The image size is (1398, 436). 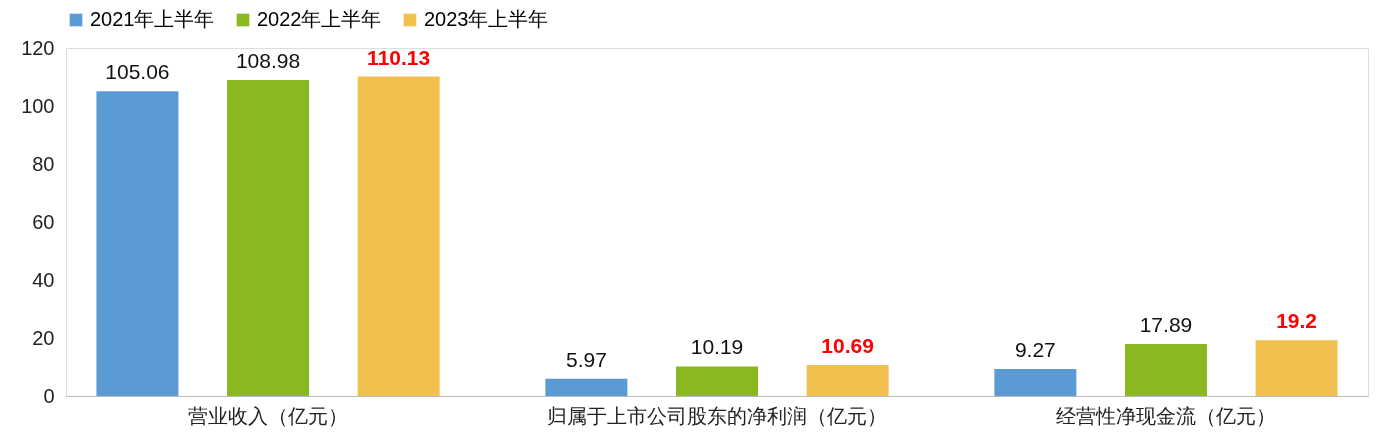 What do you see at coordinates (1165, 415) in the screenshot?
I see `x-tick-label: 经营性净现金流（亿元）` at bounding box center [1165, 415].